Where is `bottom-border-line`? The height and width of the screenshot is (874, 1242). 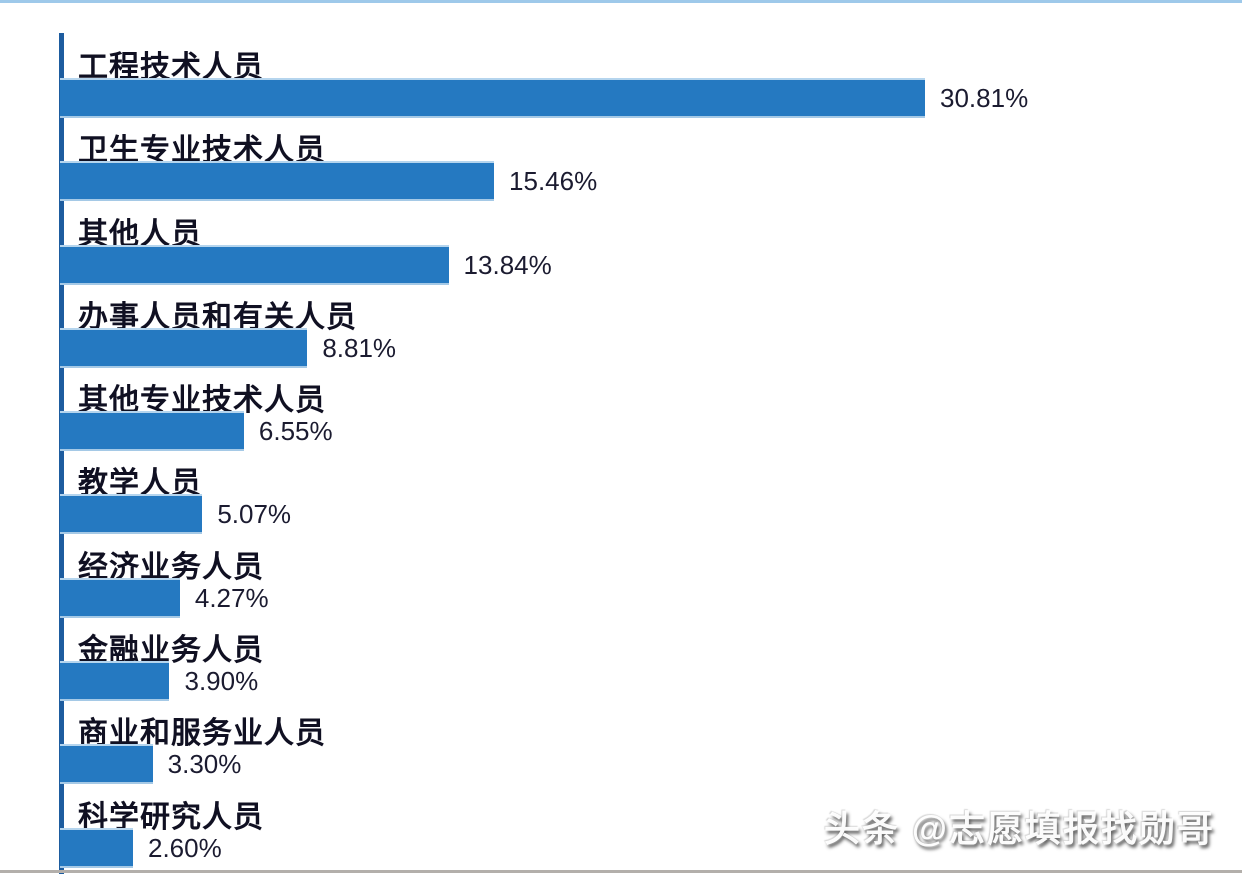
bottom-border-line is located at coordinates (621, 871).